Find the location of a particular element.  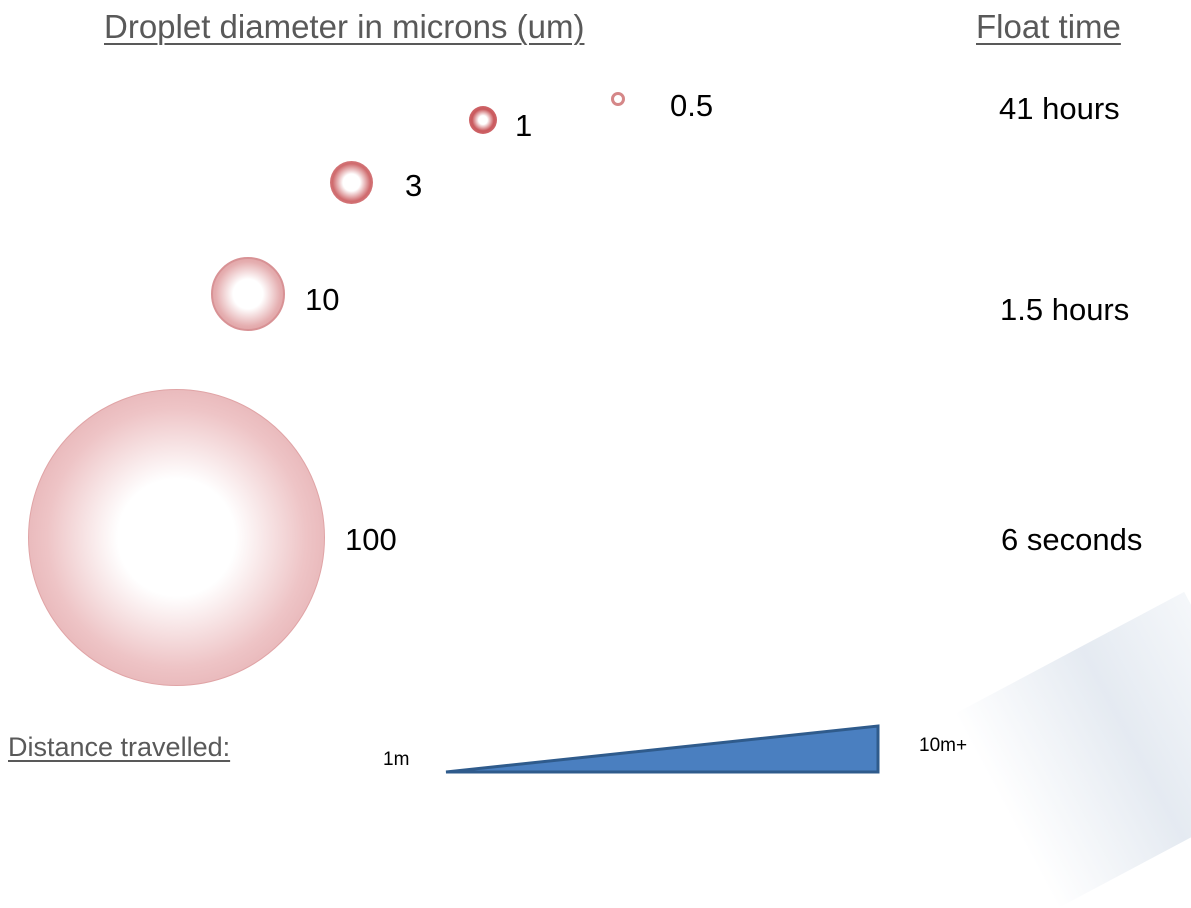

float-time-6-seconds: 6 seconds is located at coordinates (1072, 539).